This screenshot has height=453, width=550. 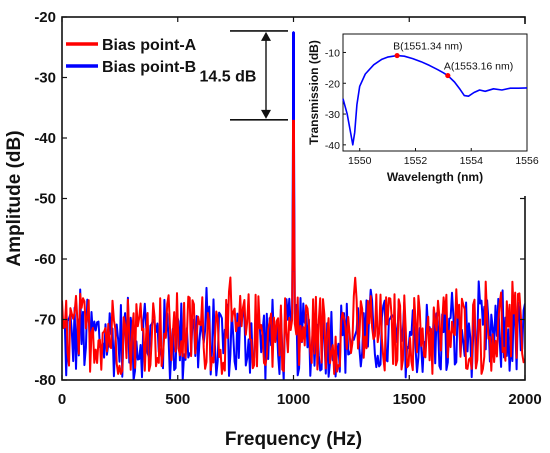 I want to click on inset-y-tick-label: -10, so click(x=332, y=53).